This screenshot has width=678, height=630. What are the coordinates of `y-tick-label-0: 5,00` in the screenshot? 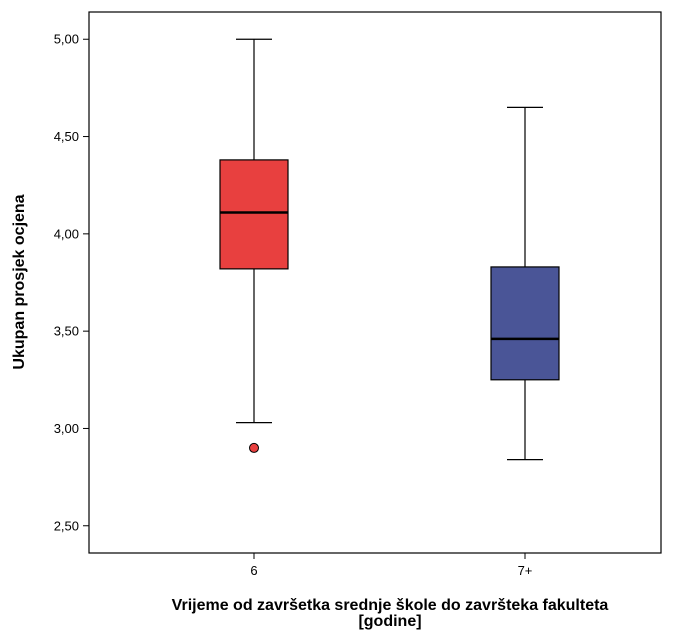 It's located at (66, 39).